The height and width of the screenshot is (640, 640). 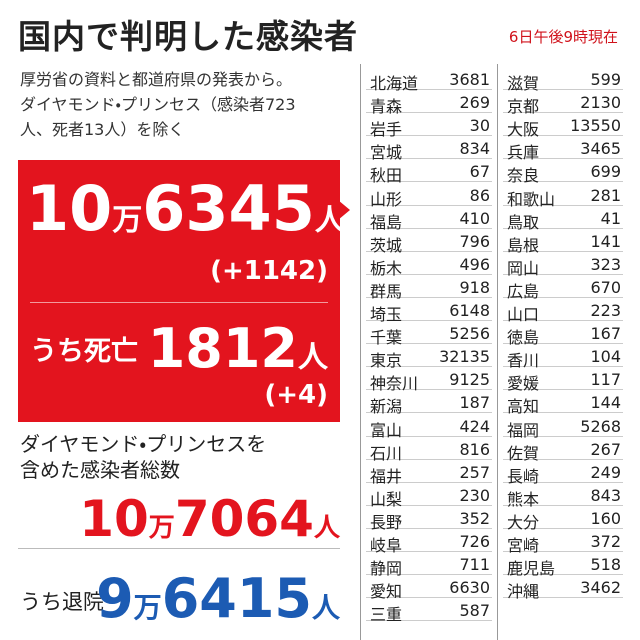 What do you see at coordinates (143, 444) in the screenshot?
I see `total-label: ダイヤモンド・プリンセスを` at bounding box center [143, 444].